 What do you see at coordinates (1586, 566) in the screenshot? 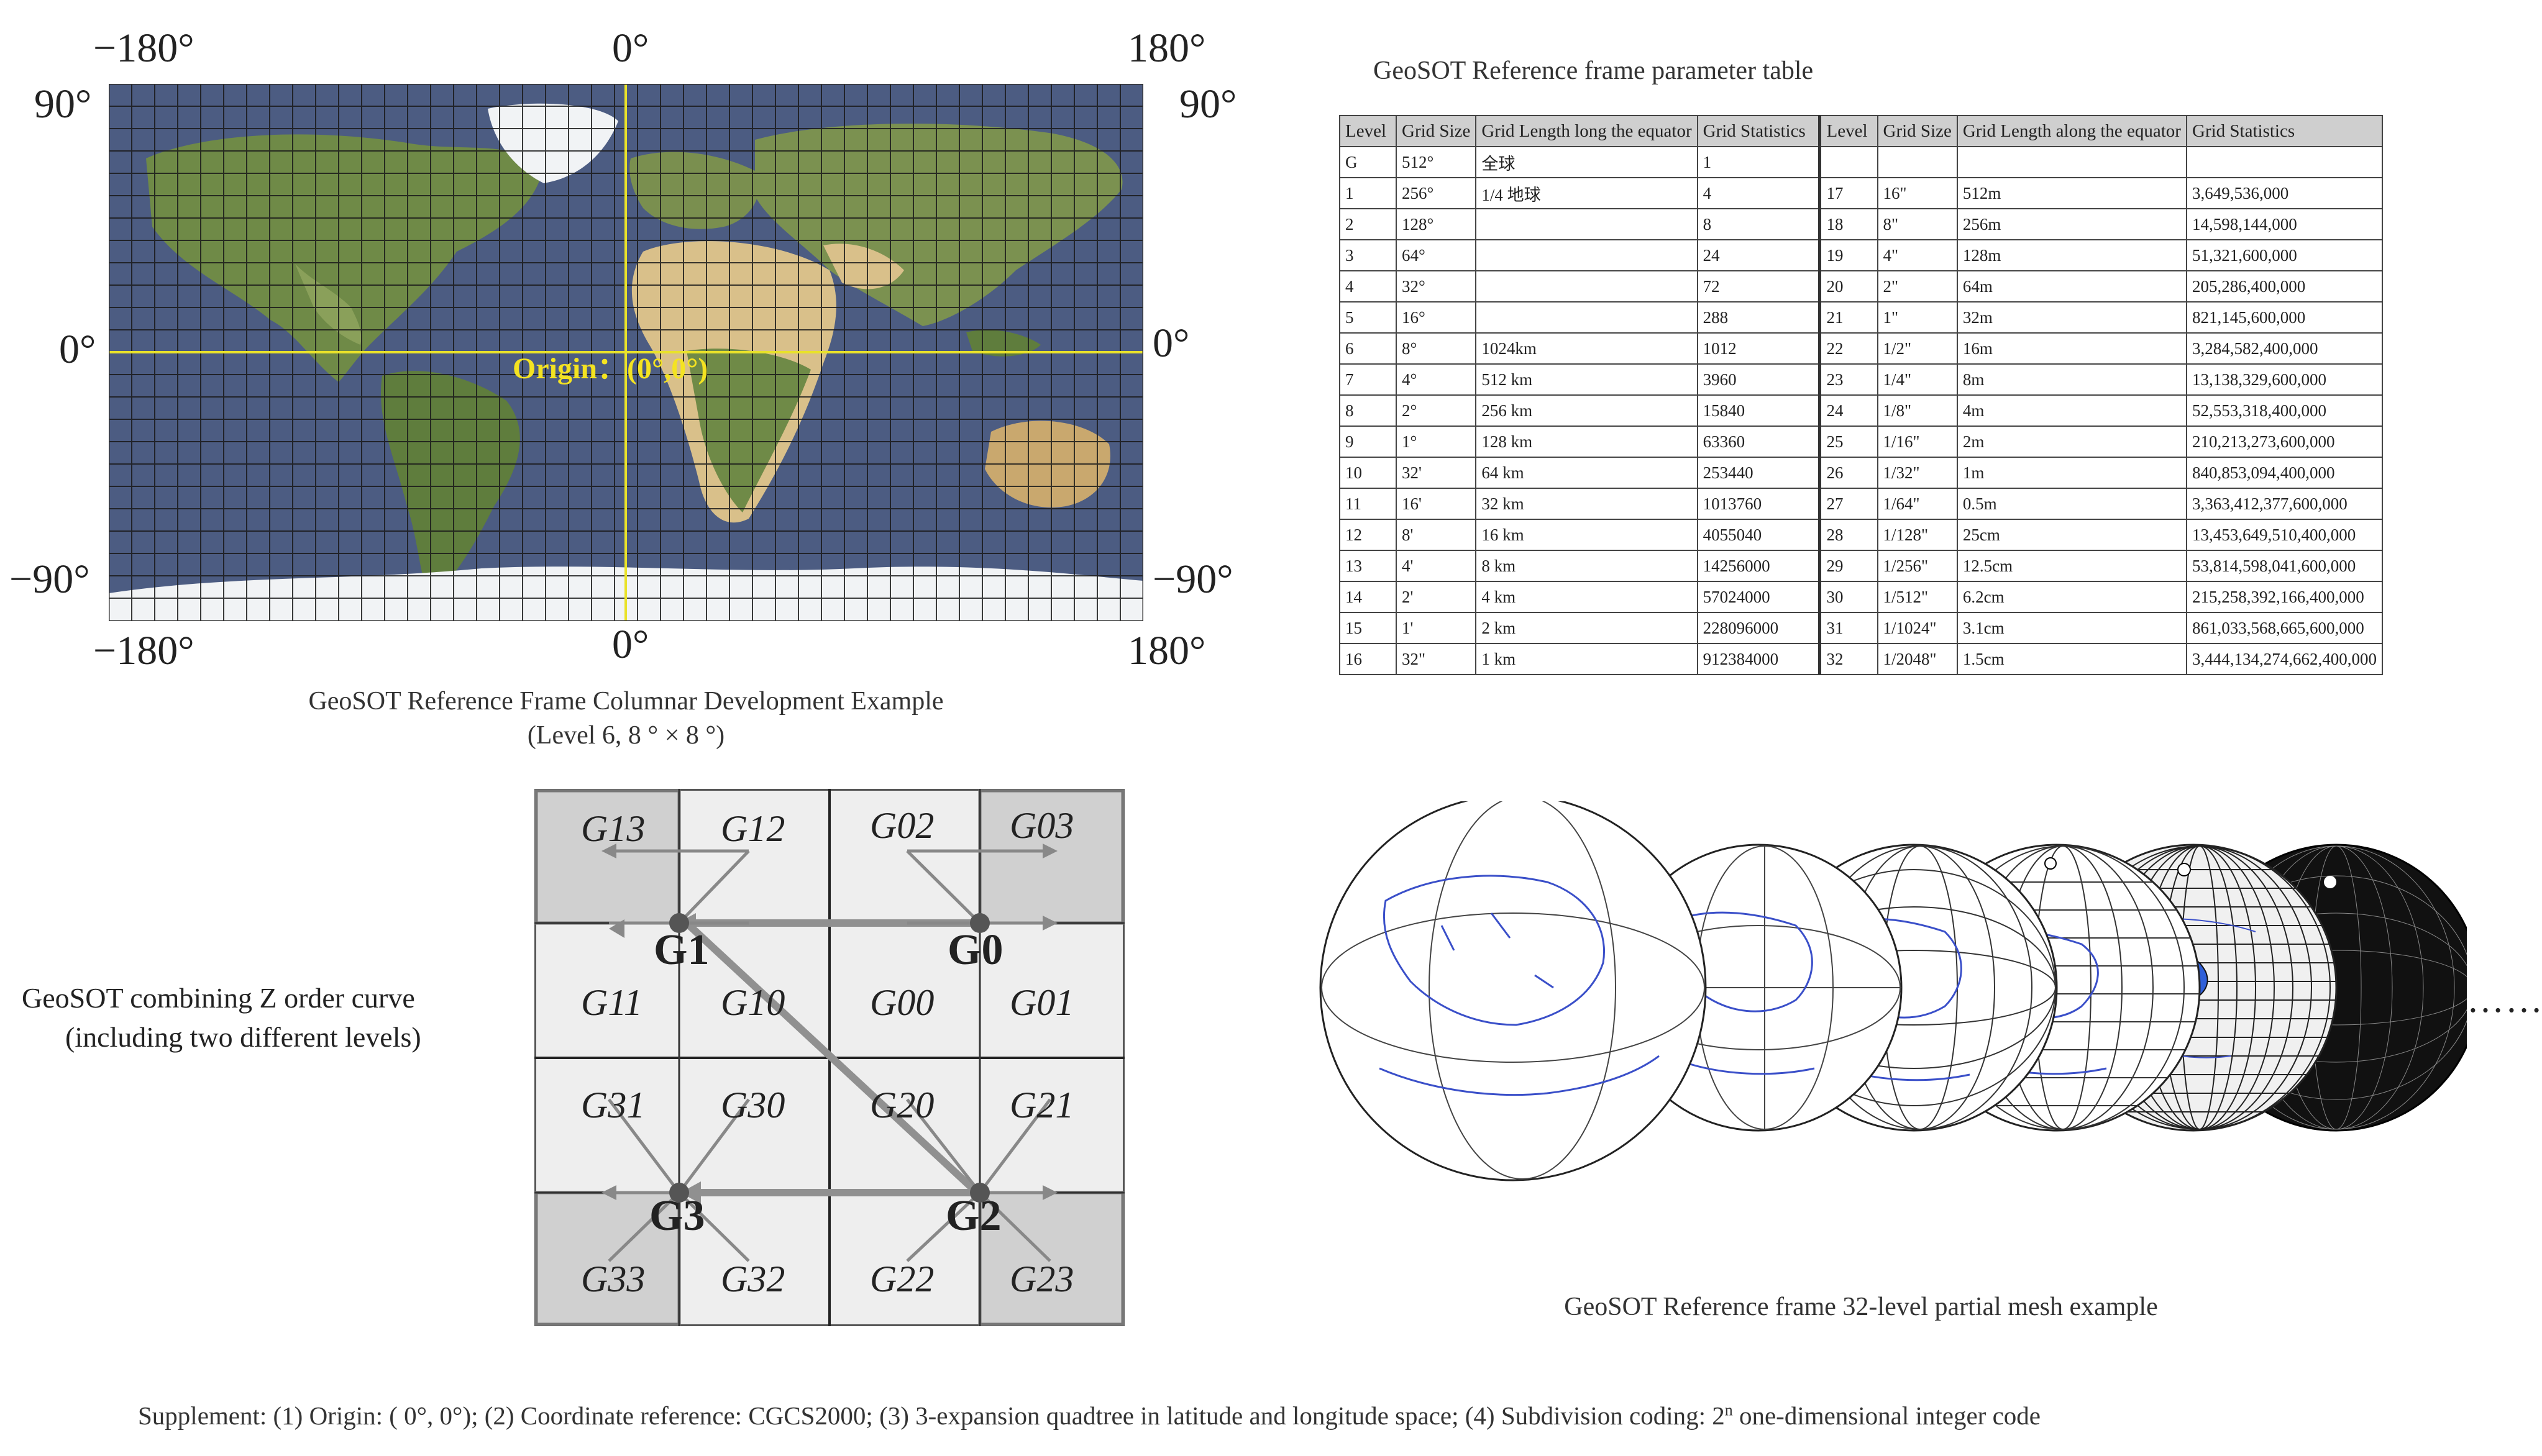
I see `table-cell: 8 km` at bounding box center [1586, 566].